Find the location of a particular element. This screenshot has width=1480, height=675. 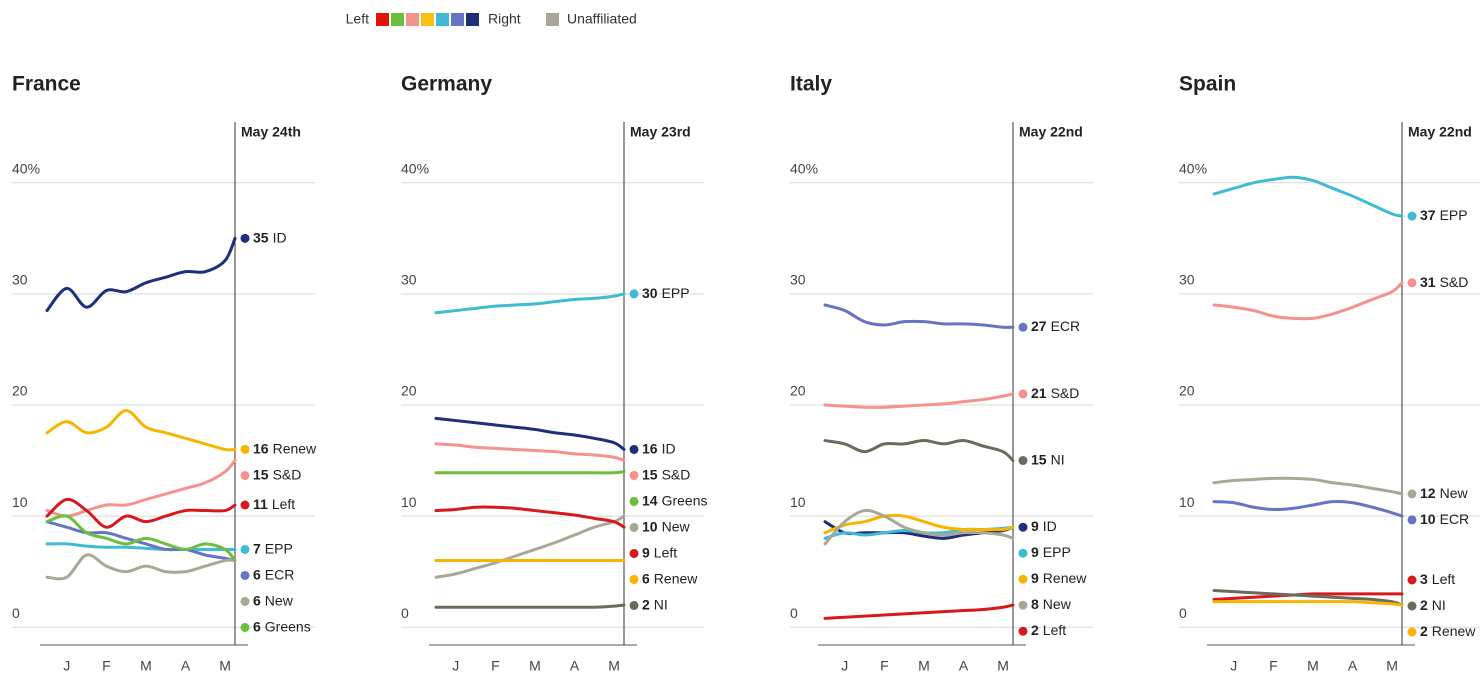

y-tick-label: 10 is located at coordinates (1187, 502).